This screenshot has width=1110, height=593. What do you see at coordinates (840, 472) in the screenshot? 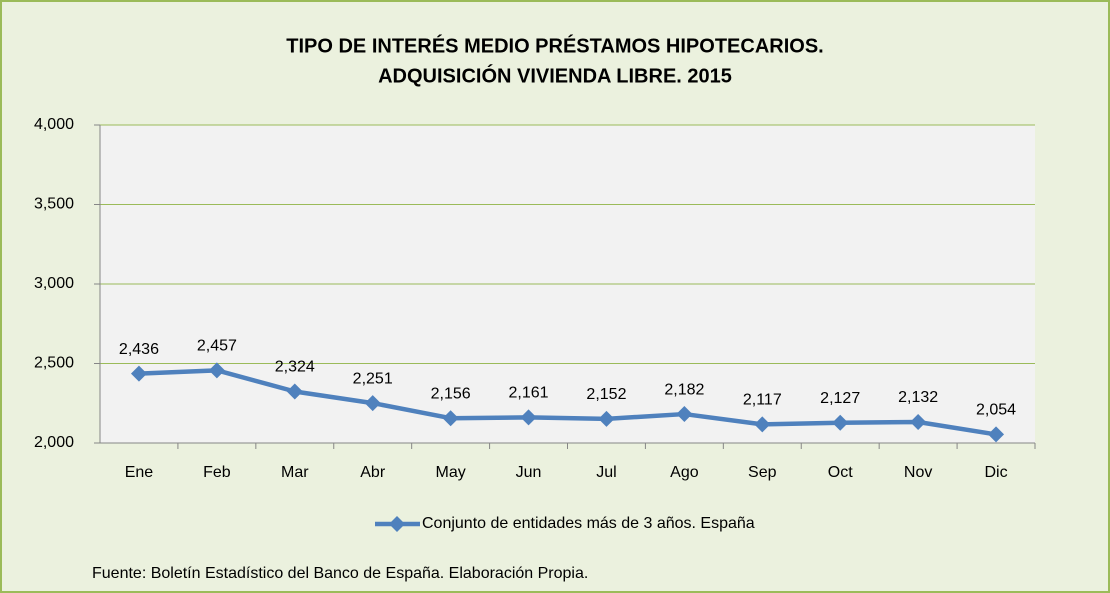
I see `x-tick-label: Oct` at bounding box center [840, 472].